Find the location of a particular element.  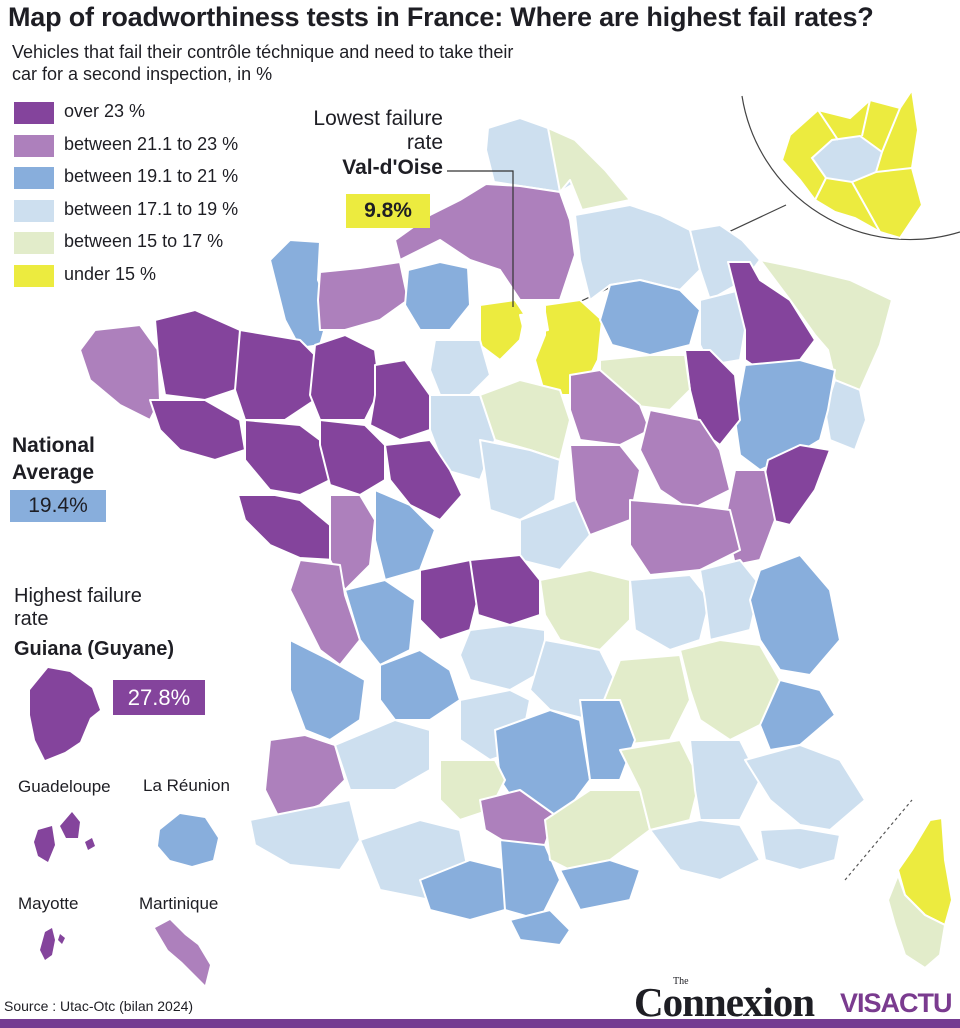

highest-label: Highest failure rate is located at coordinates (78, 607).